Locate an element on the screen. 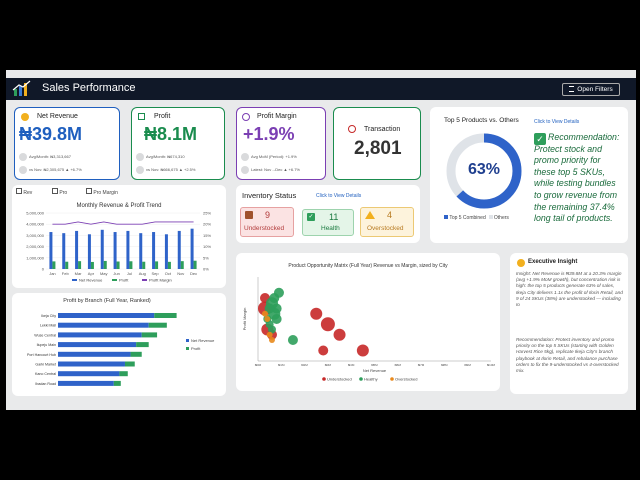  healthy-tile: ✓ 11 Health is located at coordinates (328, 222).